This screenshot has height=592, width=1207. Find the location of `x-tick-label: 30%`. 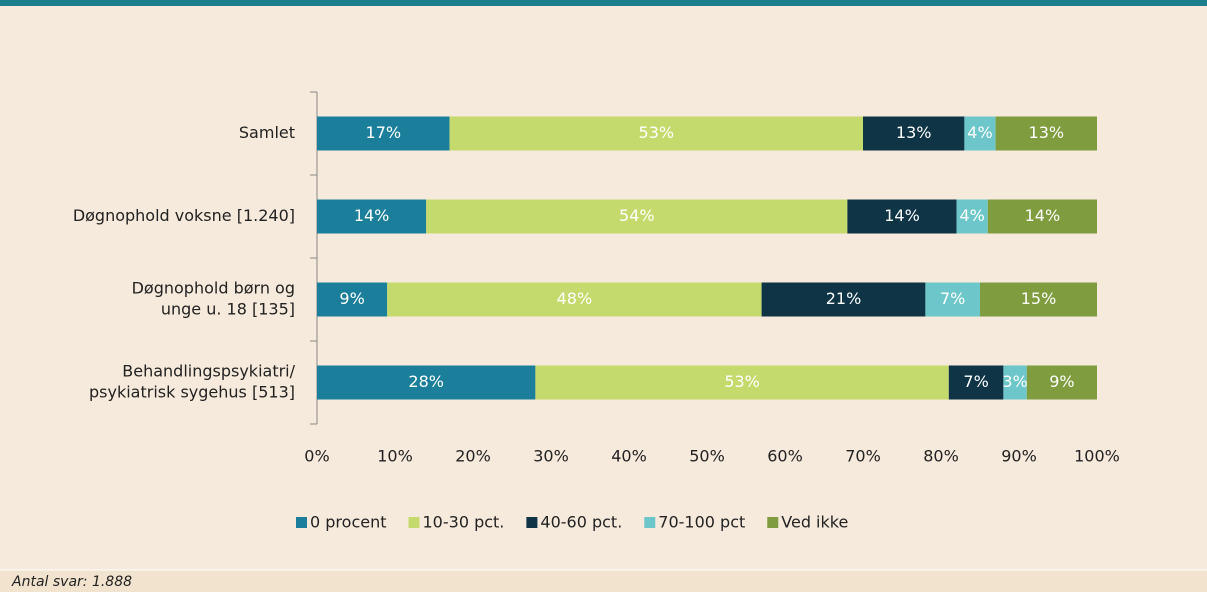

x-tick-label: 30% is located at coordinates (551, 456).